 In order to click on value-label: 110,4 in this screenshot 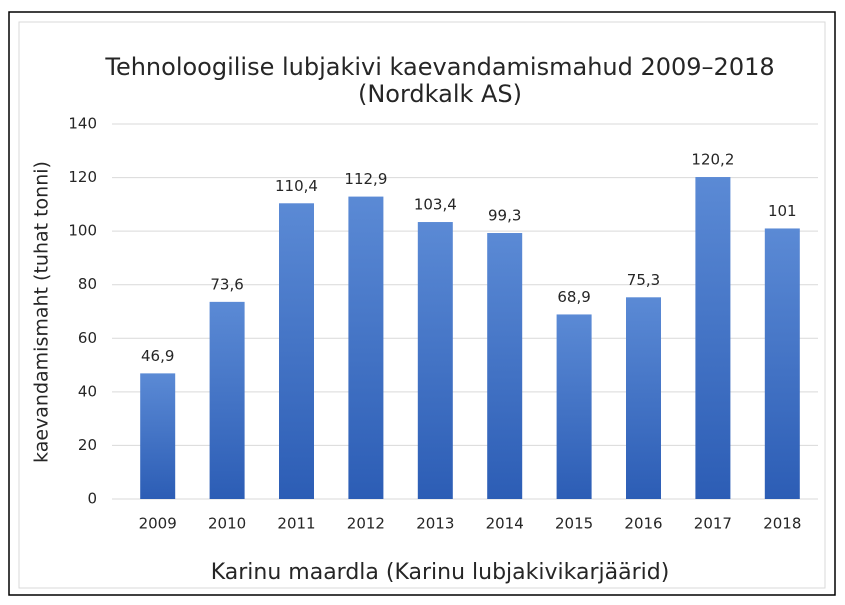, I will do `click(296, 186)`.